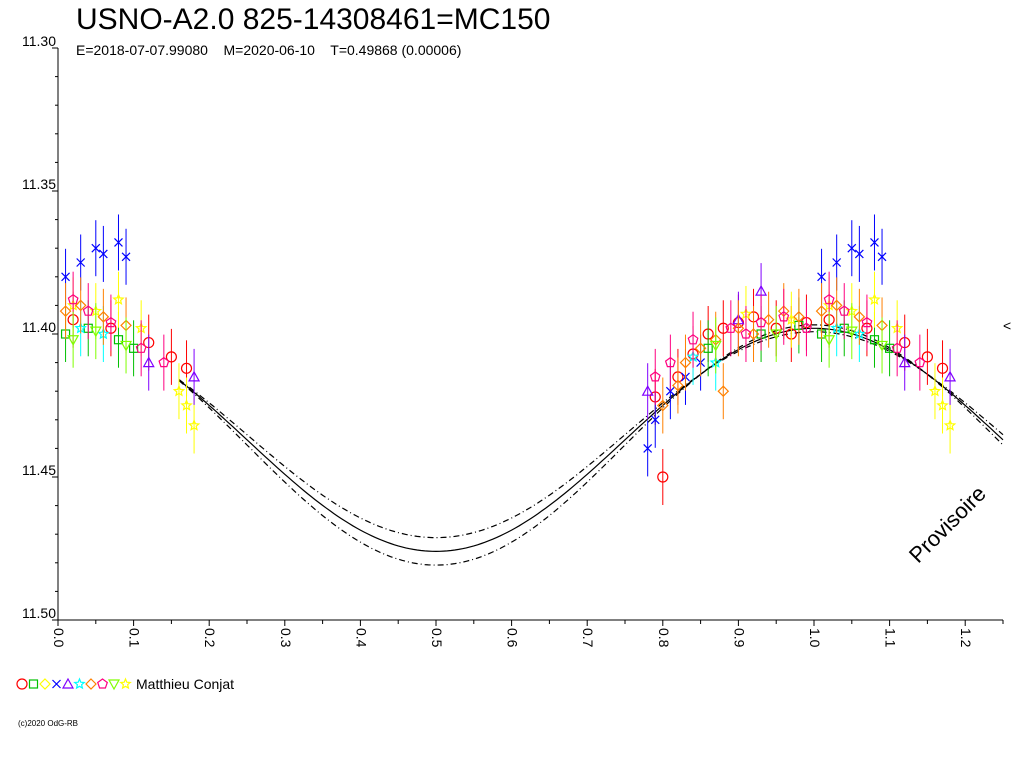 The width and height of the screenshot is (1024, 768). What do you see at coordinates (891, 638) in the screenshot?
I see `x-tick-label: 1.1` at bounding box center [891, 638].